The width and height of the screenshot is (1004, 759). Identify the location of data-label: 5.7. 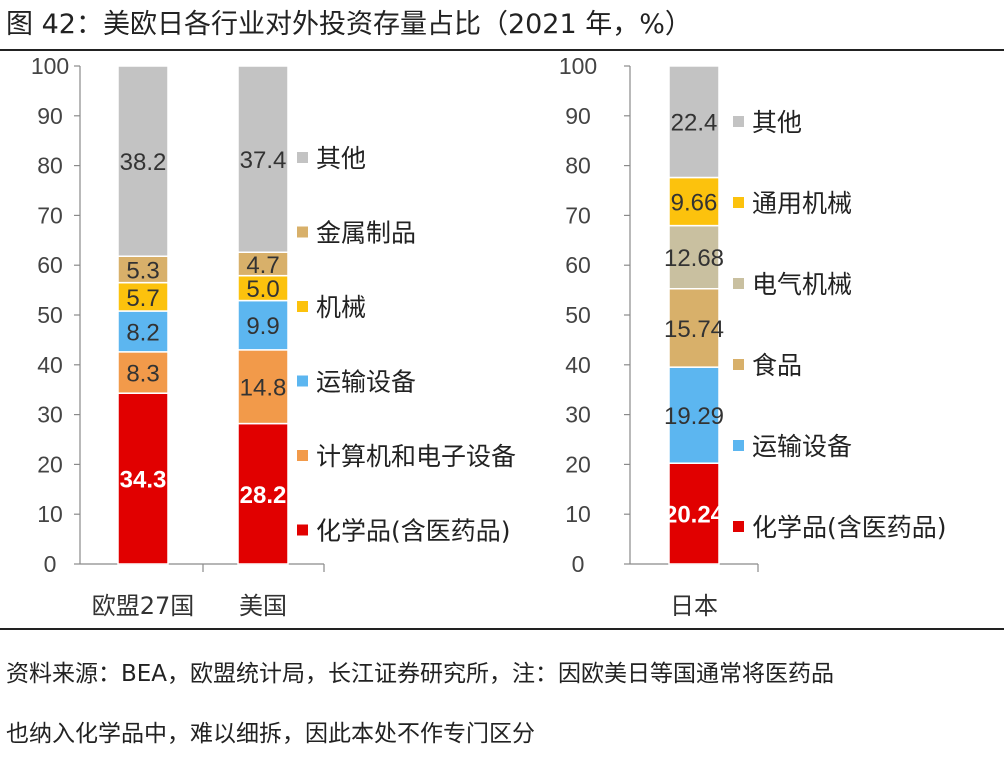
(142, 298).